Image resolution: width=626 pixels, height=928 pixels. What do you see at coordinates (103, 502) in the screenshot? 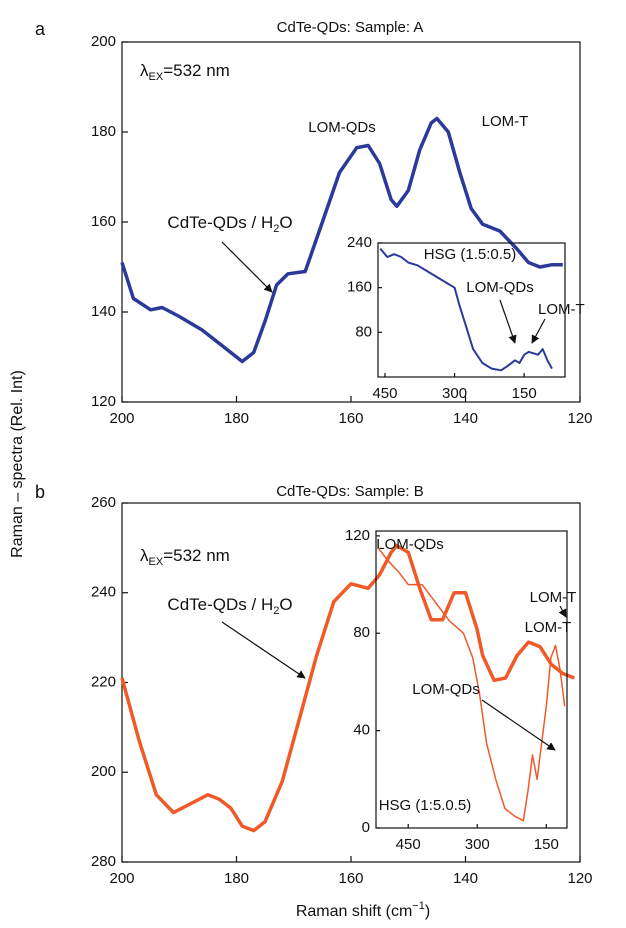
I see `y-tick-label: 260` at bounding box center [103, 502].